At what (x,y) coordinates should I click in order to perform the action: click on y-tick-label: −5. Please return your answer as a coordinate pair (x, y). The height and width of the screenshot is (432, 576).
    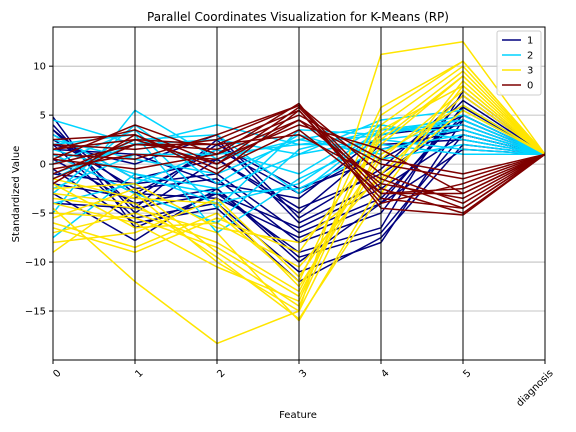
    Looking at the image, I should click on (38, 214).